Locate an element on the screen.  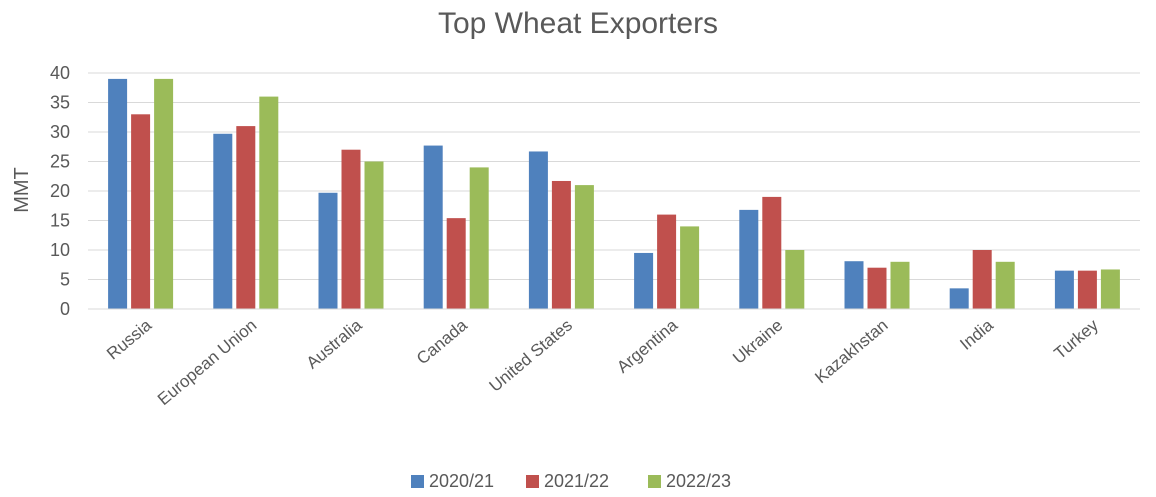
bar-group-european-union is located at coordinates (246, 202).